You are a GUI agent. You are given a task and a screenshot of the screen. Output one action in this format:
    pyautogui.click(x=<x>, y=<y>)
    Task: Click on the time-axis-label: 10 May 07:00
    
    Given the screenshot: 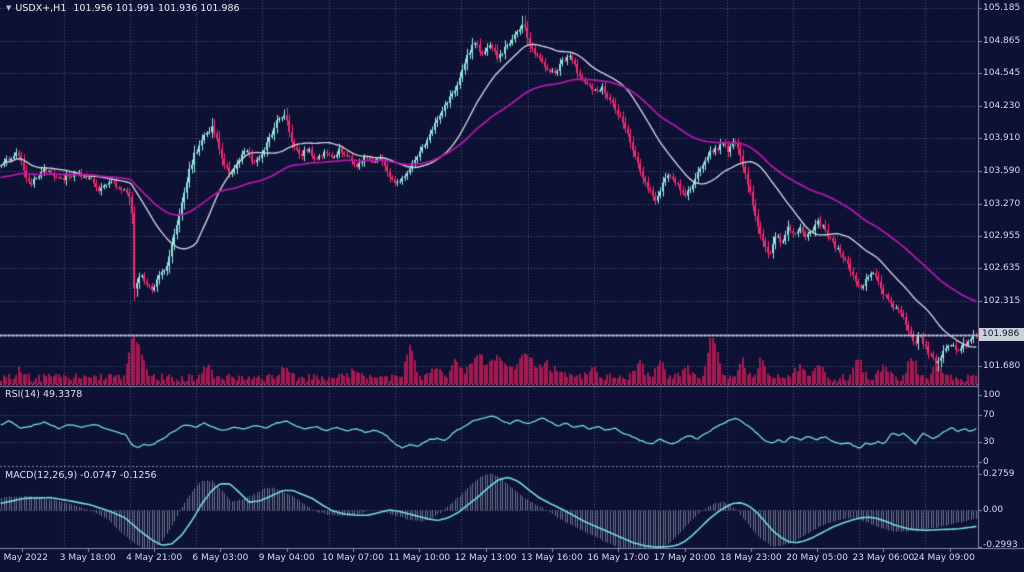 What is the action you would take?
    pyautogui.click(x=353, y=558)
    